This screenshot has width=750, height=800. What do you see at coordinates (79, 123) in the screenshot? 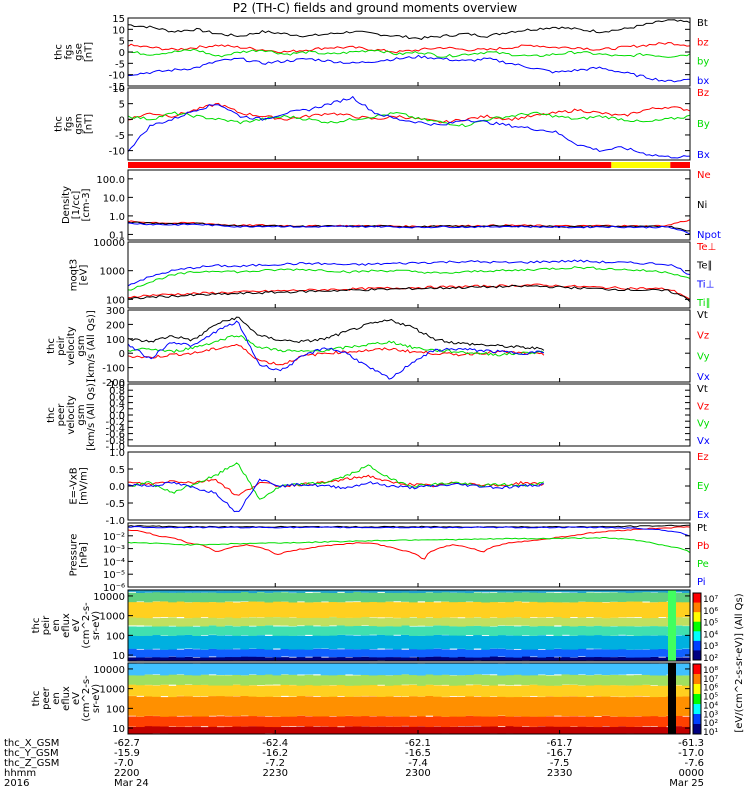
I see `y-axis-label-line: gsm` at bounding box center [79, 123].